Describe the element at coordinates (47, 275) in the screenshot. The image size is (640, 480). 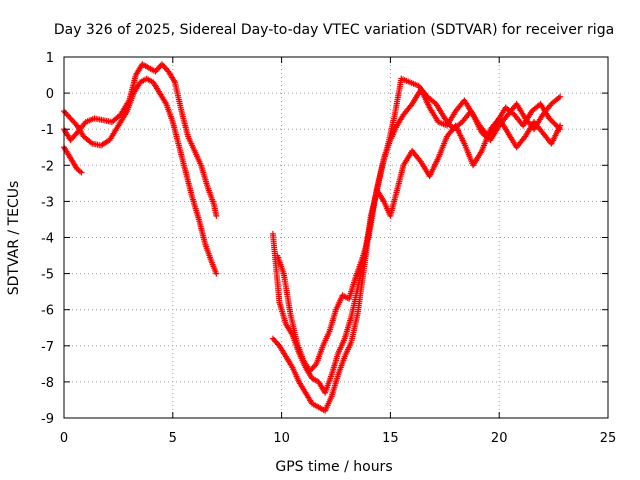
I see `y-tick-label: -5` at that location.